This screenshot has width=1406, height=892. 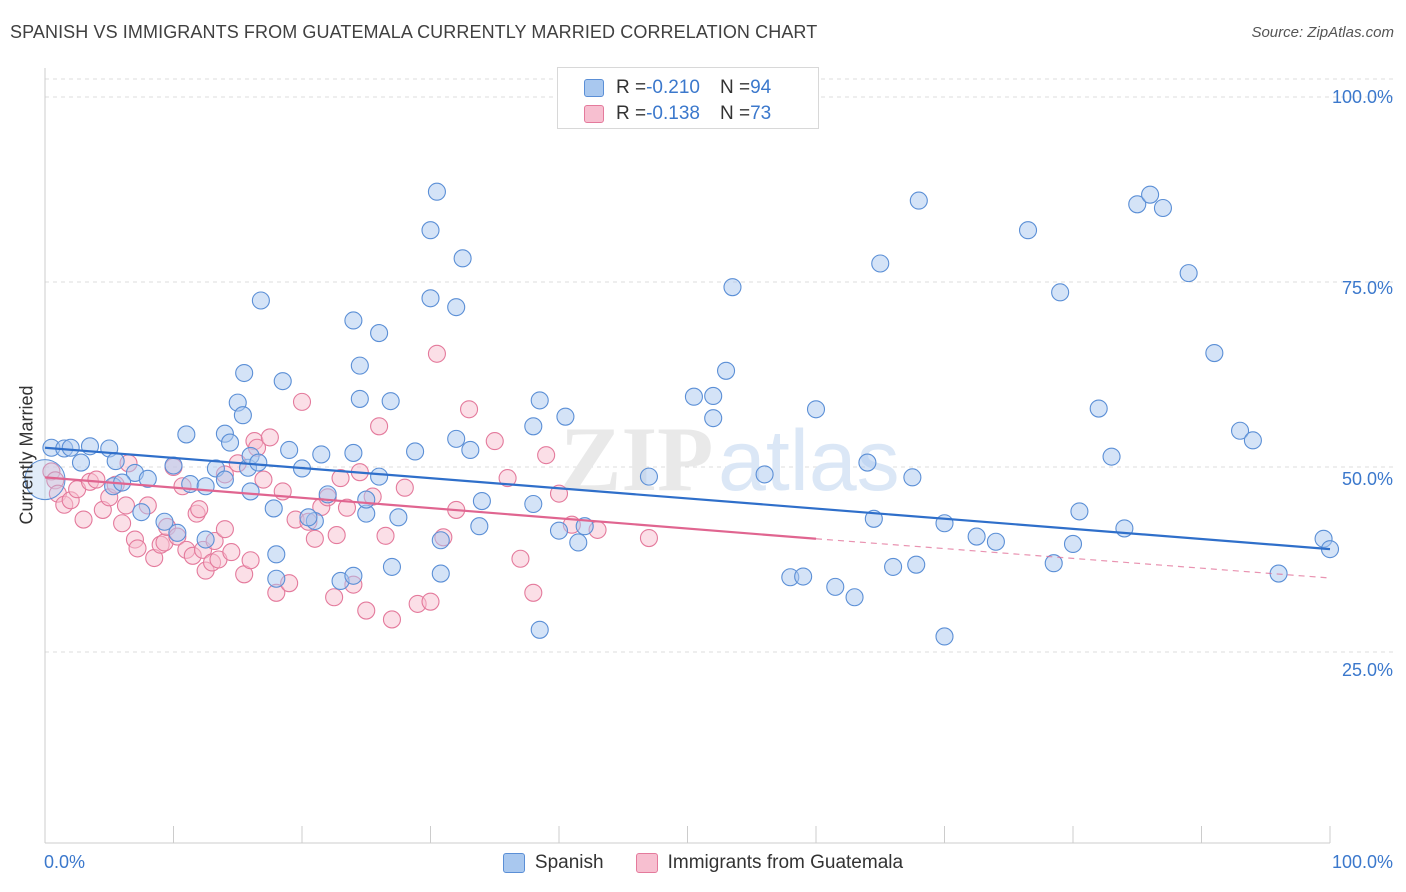 I want to click on legend-n-label: N =, so click(x=735, y=113).